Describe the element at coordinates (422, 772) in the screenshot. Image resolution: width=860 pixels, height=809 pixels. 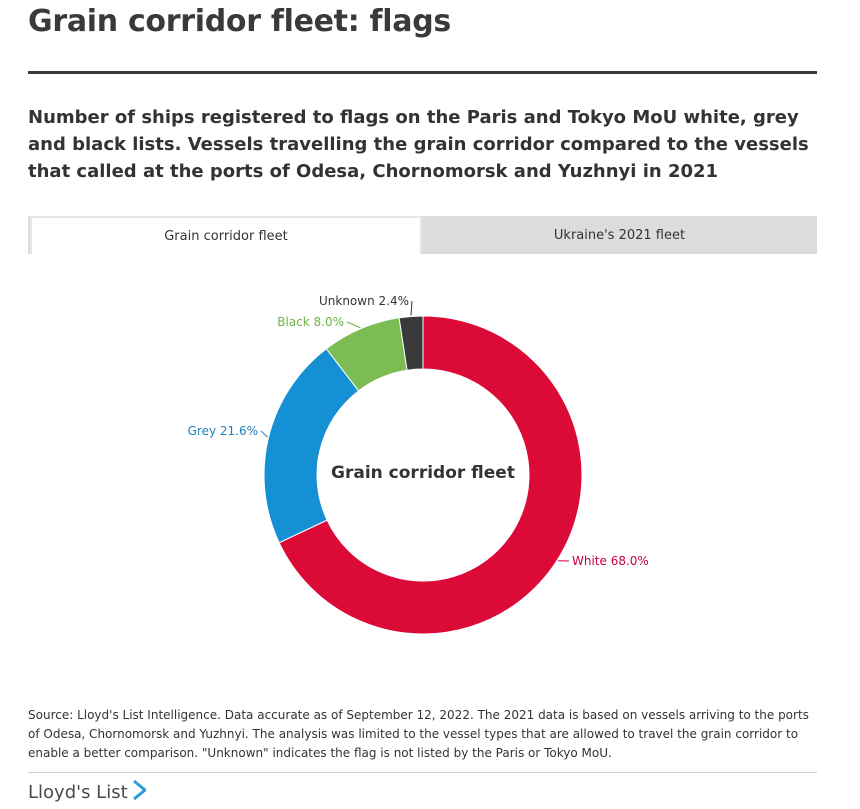
I see `footer-divider` at that location.